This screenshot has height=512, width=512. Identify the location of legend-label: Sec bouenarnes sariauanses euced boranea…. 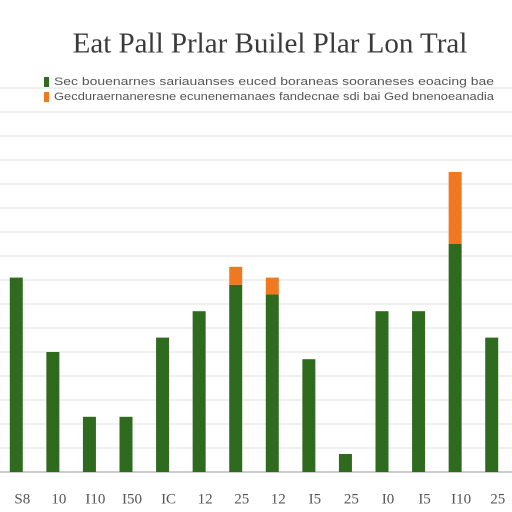
(274, 82).